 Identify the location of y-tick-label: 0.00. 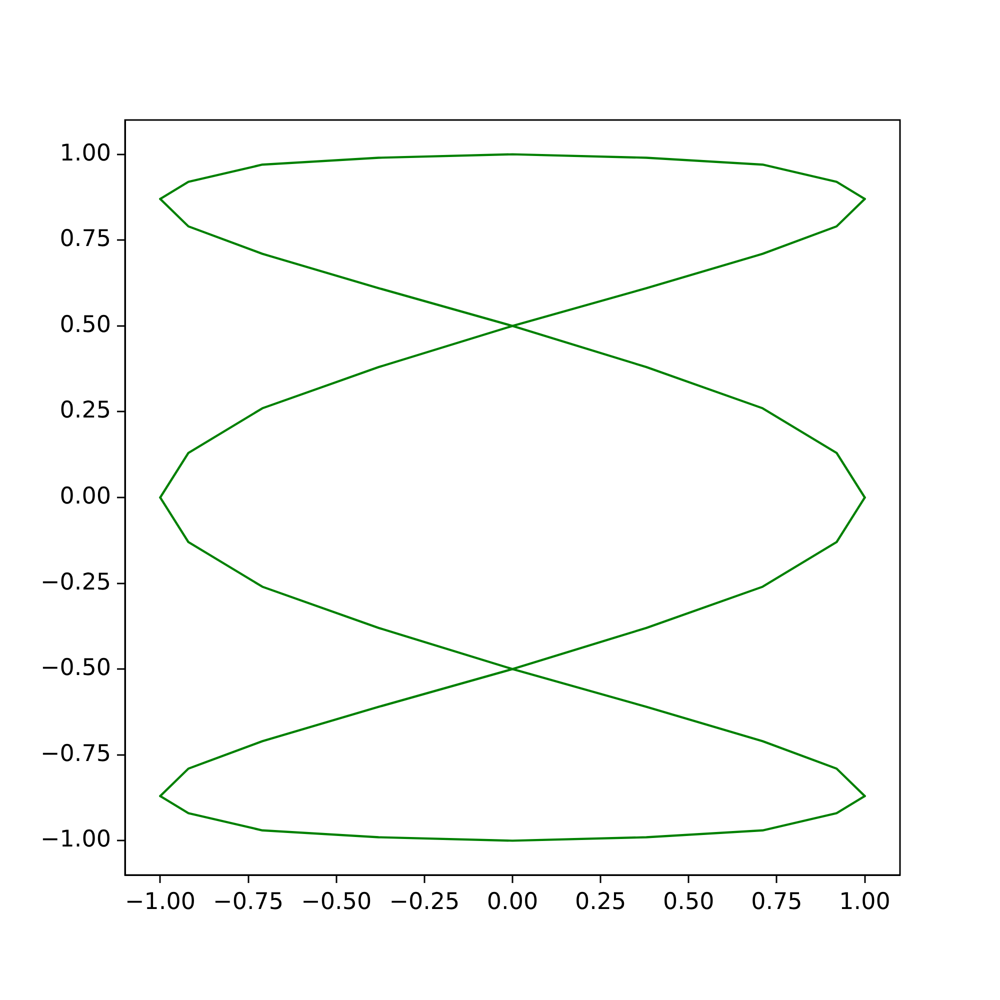
(85, 496).